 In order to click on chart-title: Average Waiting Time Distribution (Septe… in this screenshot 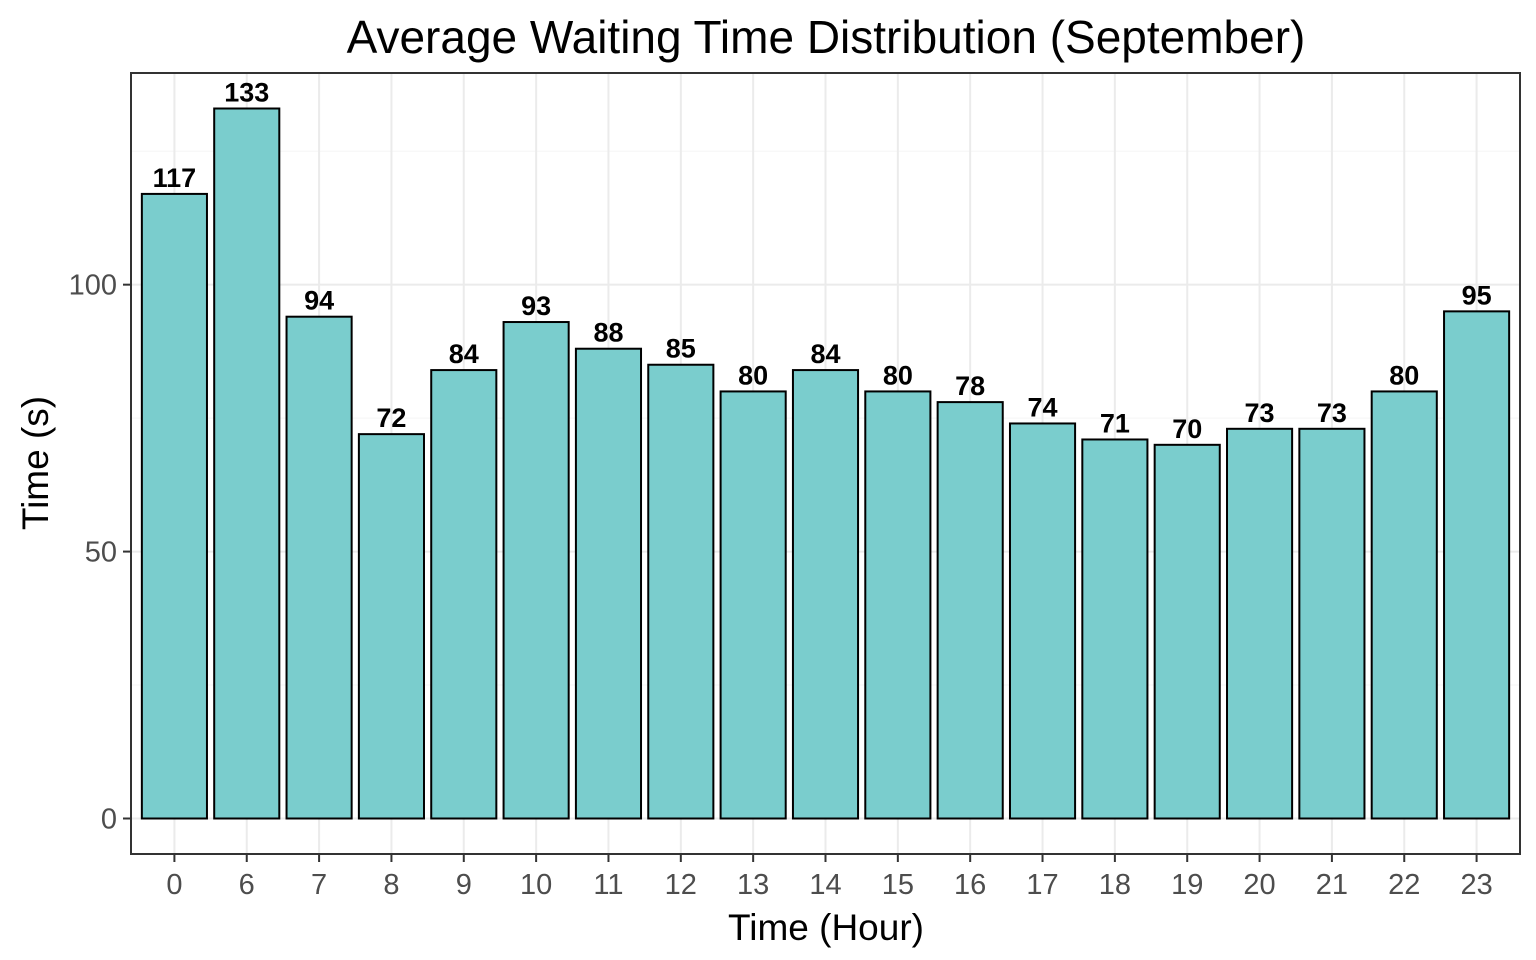, I will do `click(826, 37)`.